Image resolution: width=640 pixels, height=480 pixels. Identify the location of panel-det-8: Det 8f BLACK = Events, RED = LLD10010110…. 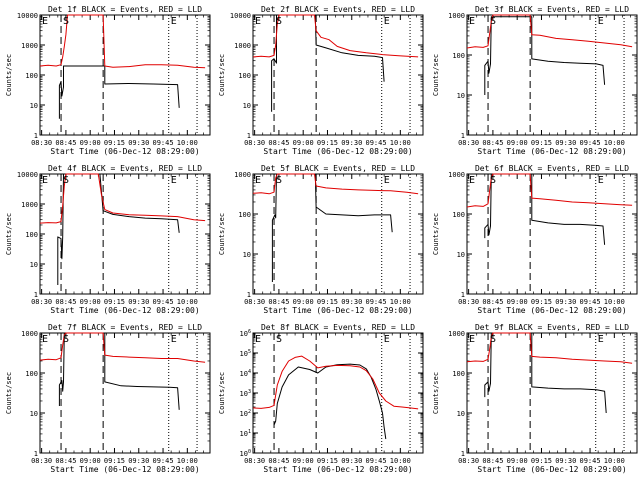
(321, 398).